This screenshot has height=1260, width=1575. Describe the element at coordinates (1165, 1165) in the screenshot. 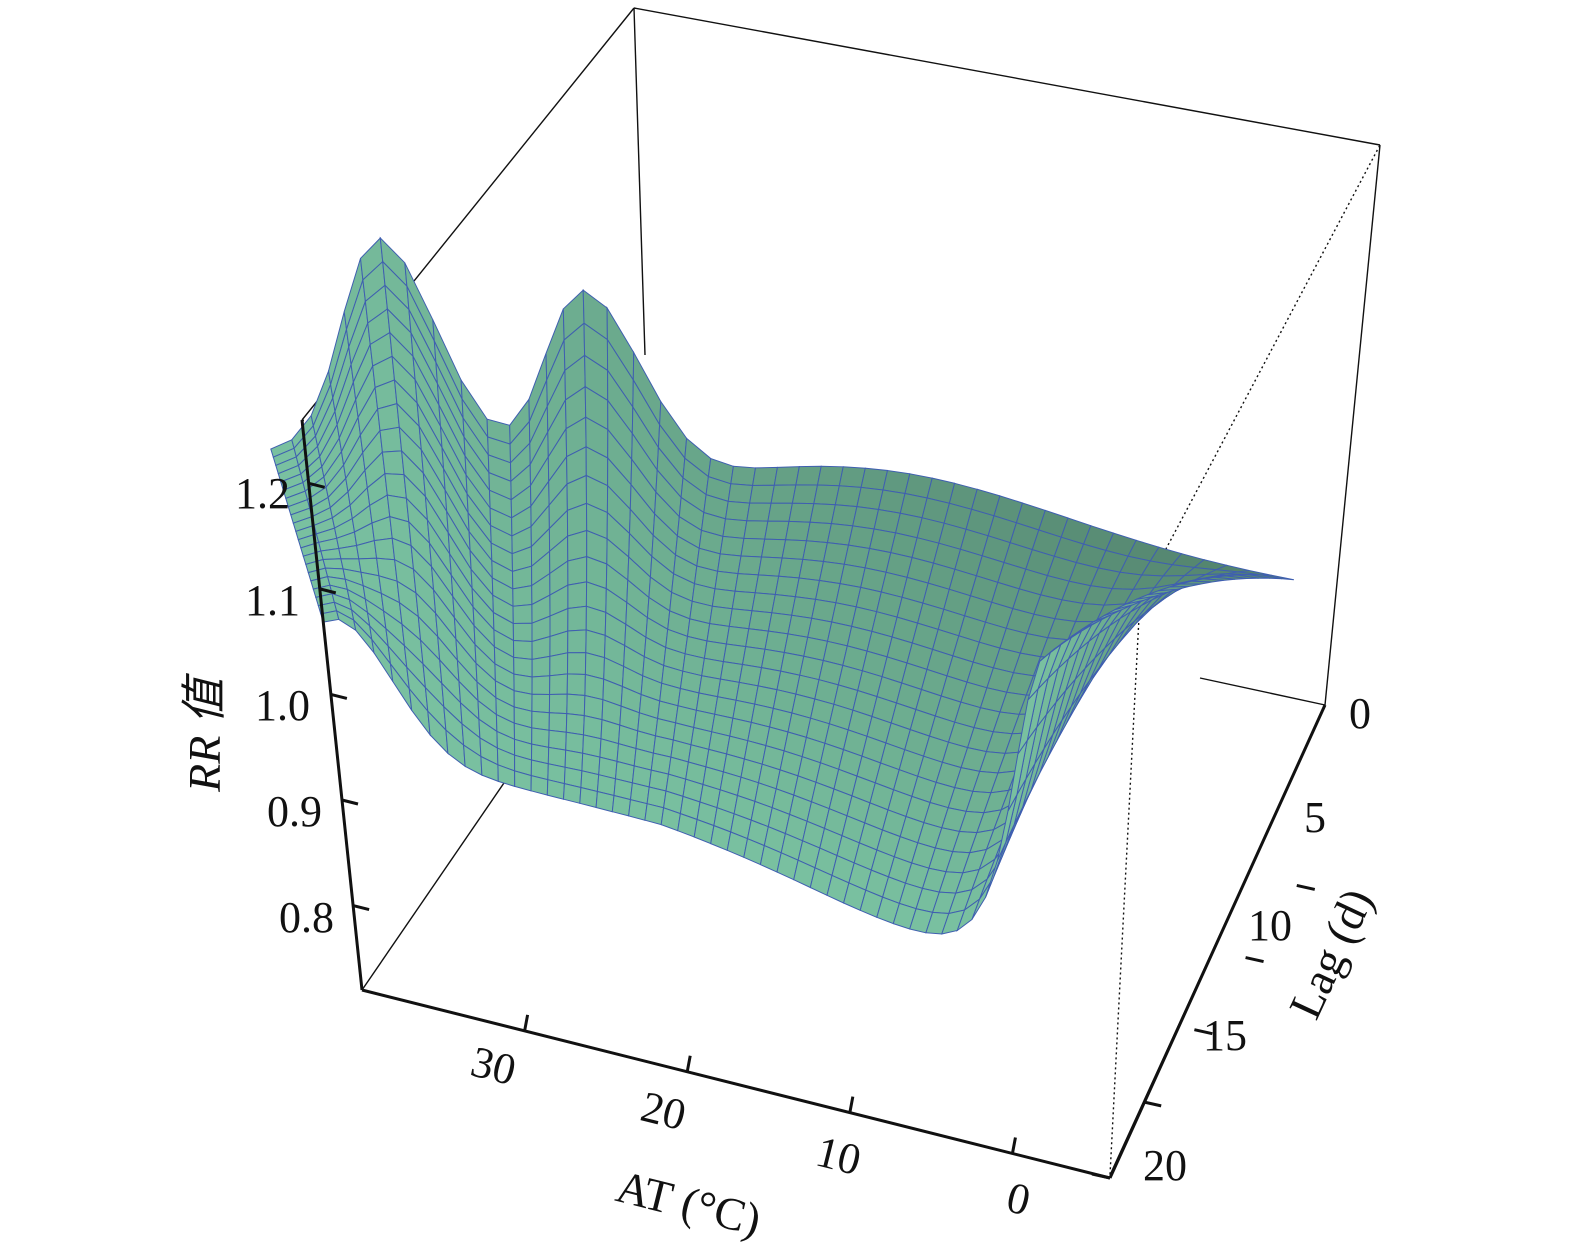

I see `y-tick-label: 20` at that location.